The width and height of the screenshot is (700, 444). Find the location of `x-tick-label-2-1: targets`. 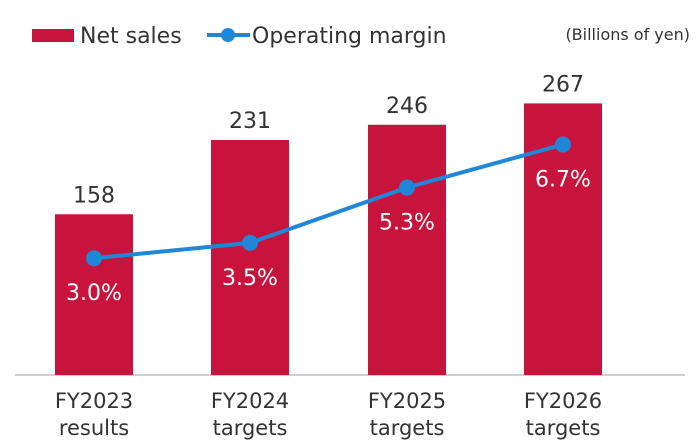

x-tick-label-2-1: targets is located at coordinates (407, 428).